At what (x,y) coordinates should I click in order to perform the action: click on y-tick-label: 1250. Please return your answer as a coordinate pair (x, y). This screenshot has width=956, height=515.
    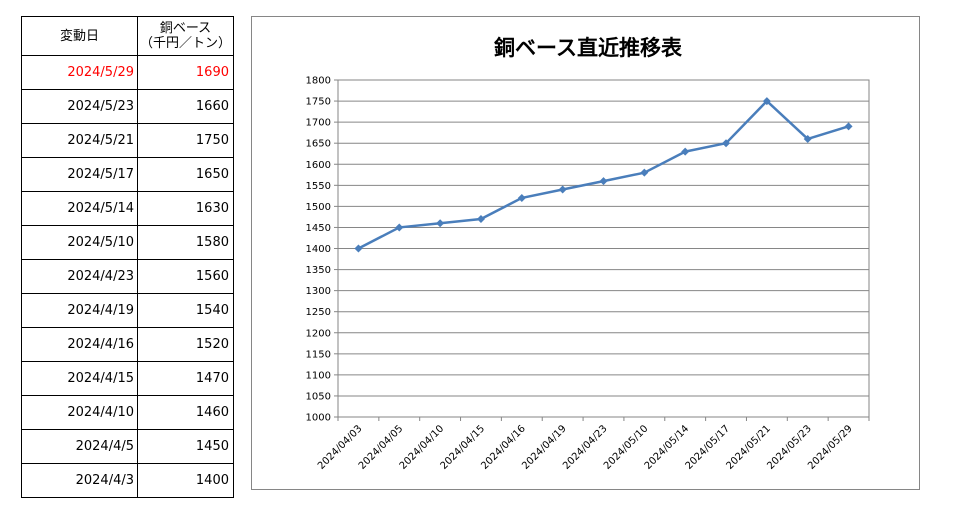
    Looking at the image, I should click on (318, 312).